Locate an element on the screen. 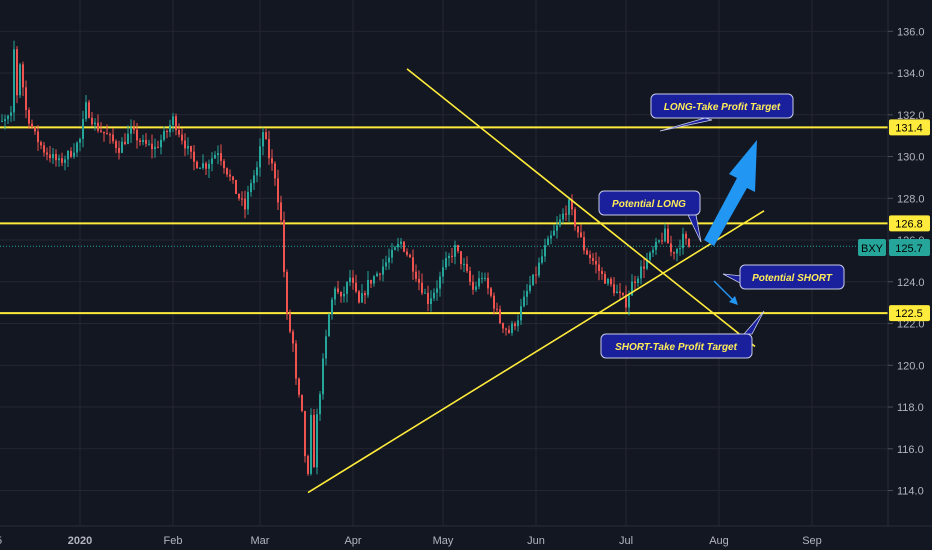 Image resolution: width=932 pixels, height=550 pixels. price-tick-label: 132.0 is located at coordinates (911, 116).